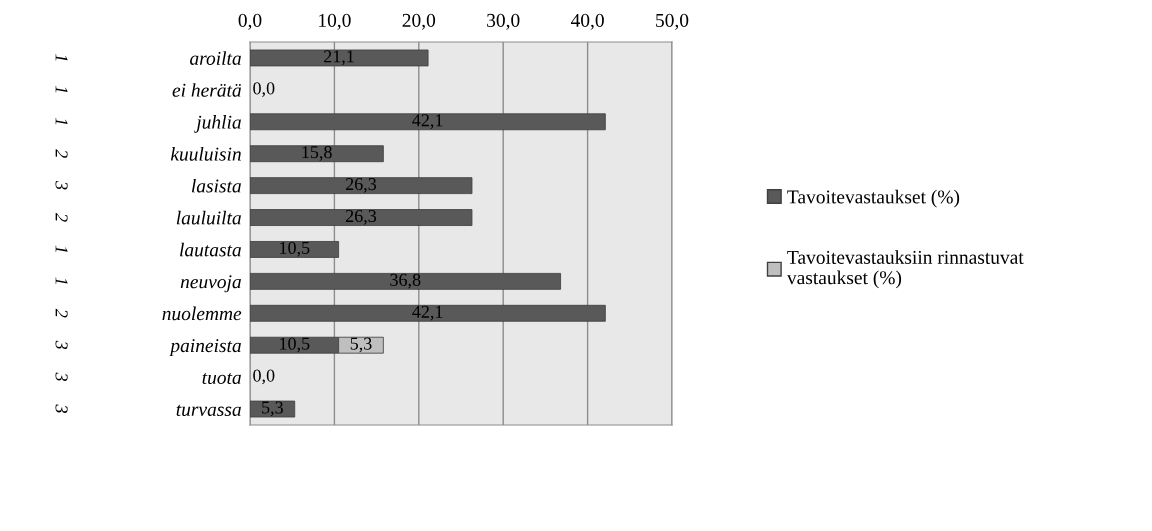  Describe the element at coordinates (873, 198) in the screenshot. I see `legend-label: Tavoitevastaukset (%)` at that location.